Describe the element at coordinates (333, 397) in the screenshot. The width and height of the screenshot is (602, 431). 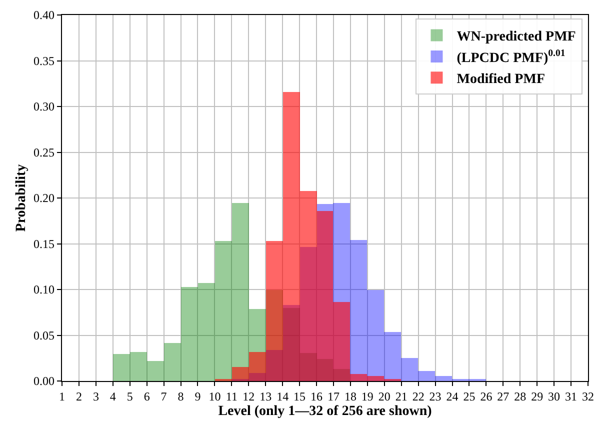
I see `x-tick-label: 17` at that location.